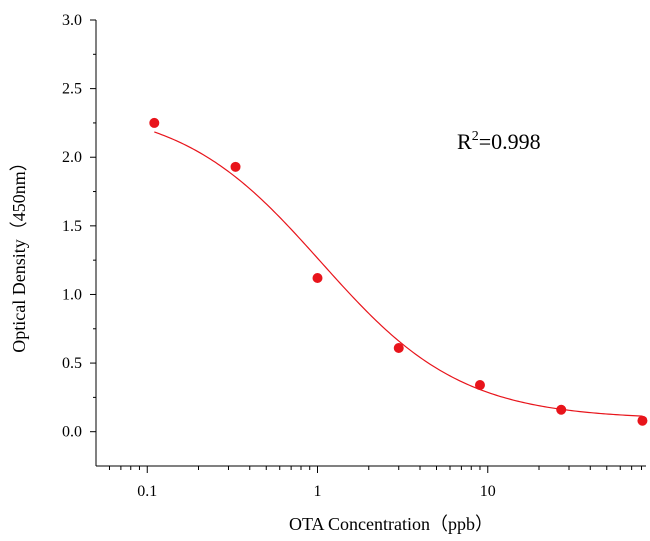  What do you see at coordinates (72, 20) in the screenshot?
I see `y-tick-label: 3.0` at bounding box center [72, 20].